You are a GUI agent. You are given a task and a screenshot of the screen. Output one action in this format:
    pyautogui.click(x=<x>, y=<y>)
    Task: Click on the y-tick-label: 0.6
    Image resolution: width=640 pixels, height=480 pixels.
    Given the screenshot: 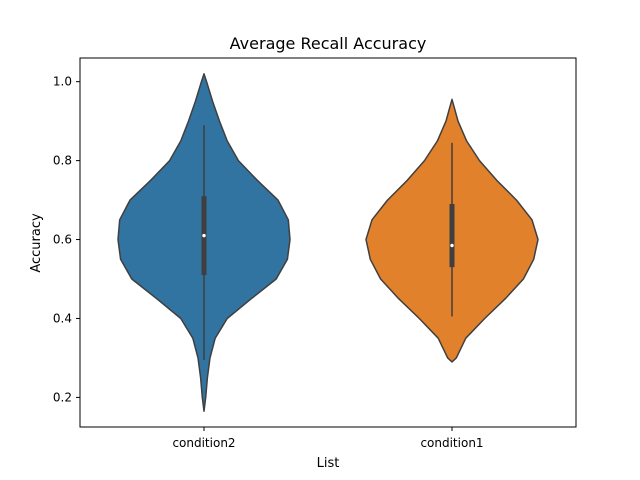 What is the action you would take?
    pyautogui.click(x=62, y=240)
    